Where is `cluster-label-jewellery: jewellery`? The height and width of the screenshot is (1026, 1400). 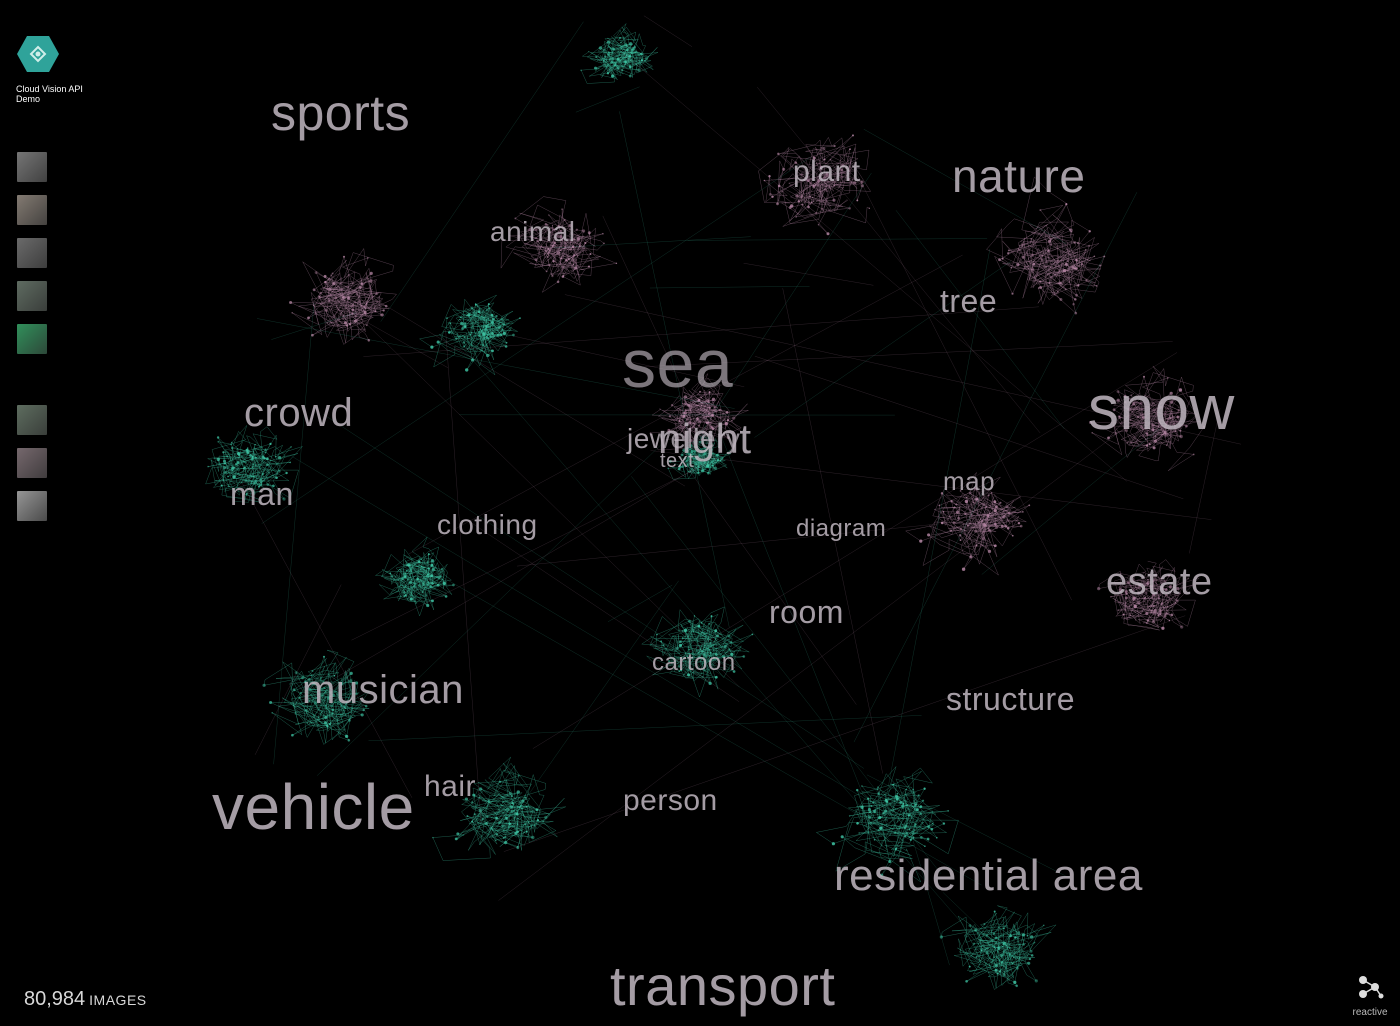 cluster-label-jewellery: jewellery is located at coordinates (684, 438).